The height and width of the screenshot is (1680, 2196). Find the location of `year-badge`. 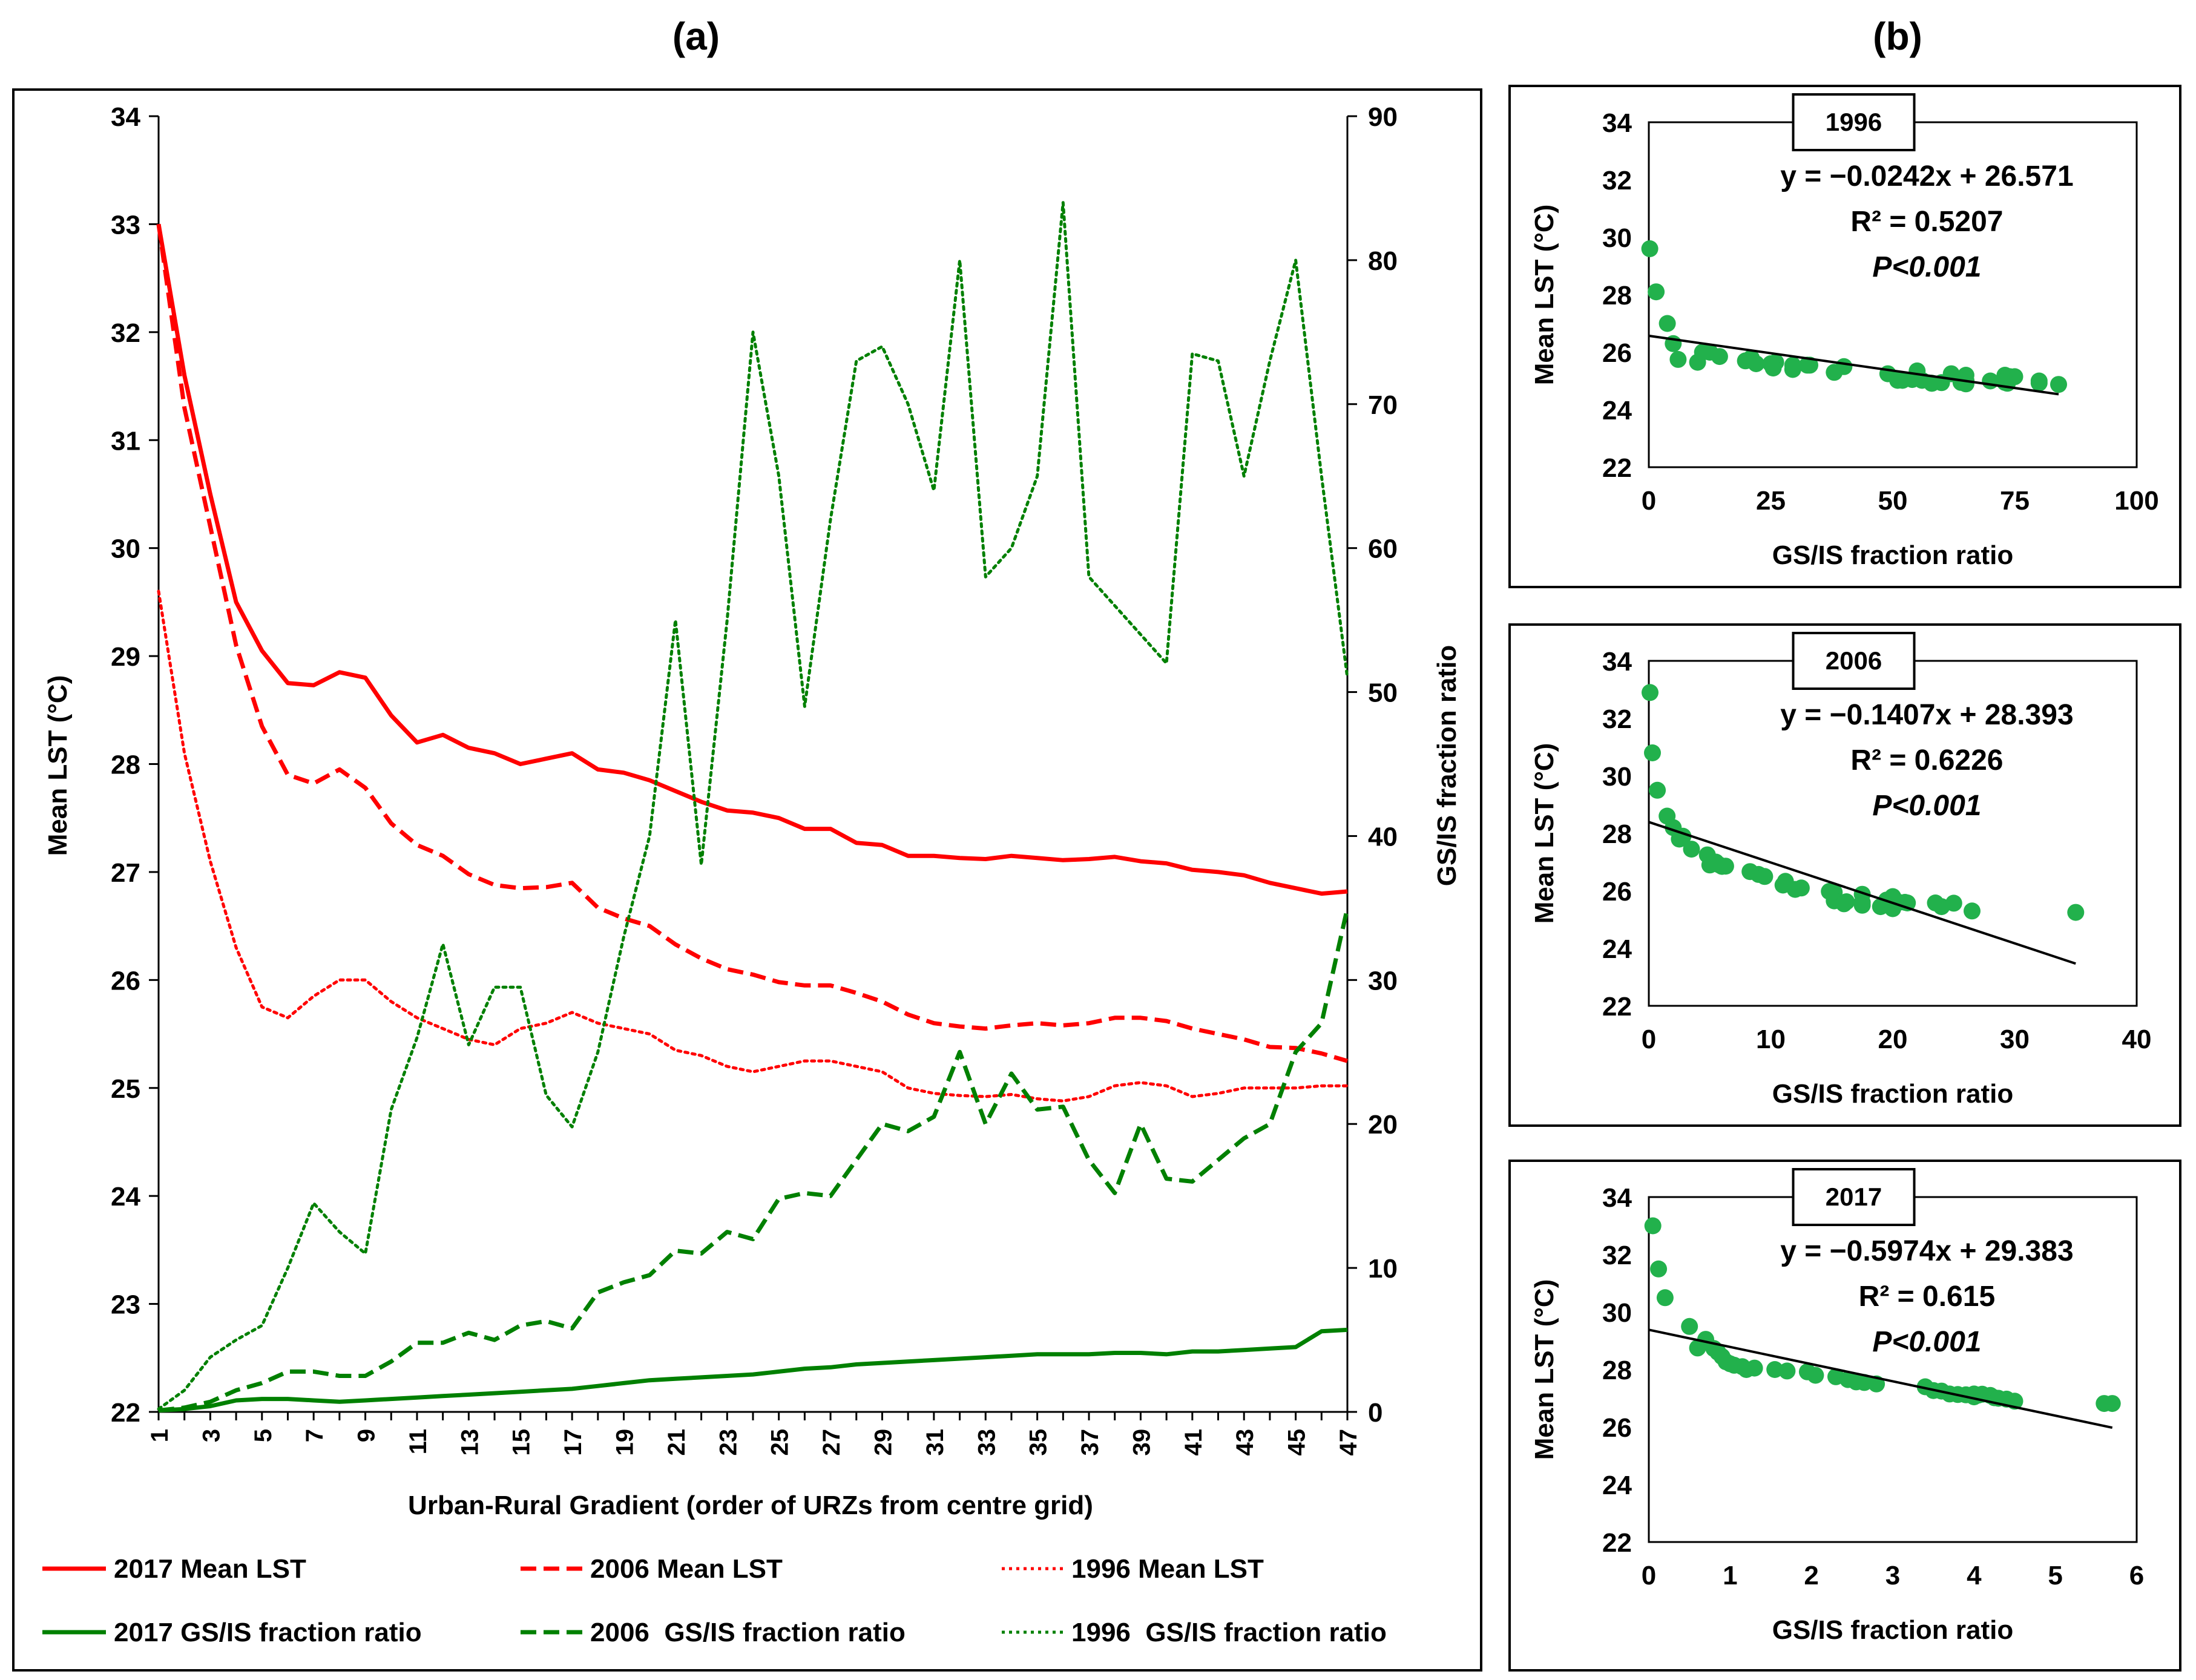

year-badge is located at coordinates (1854, 661).